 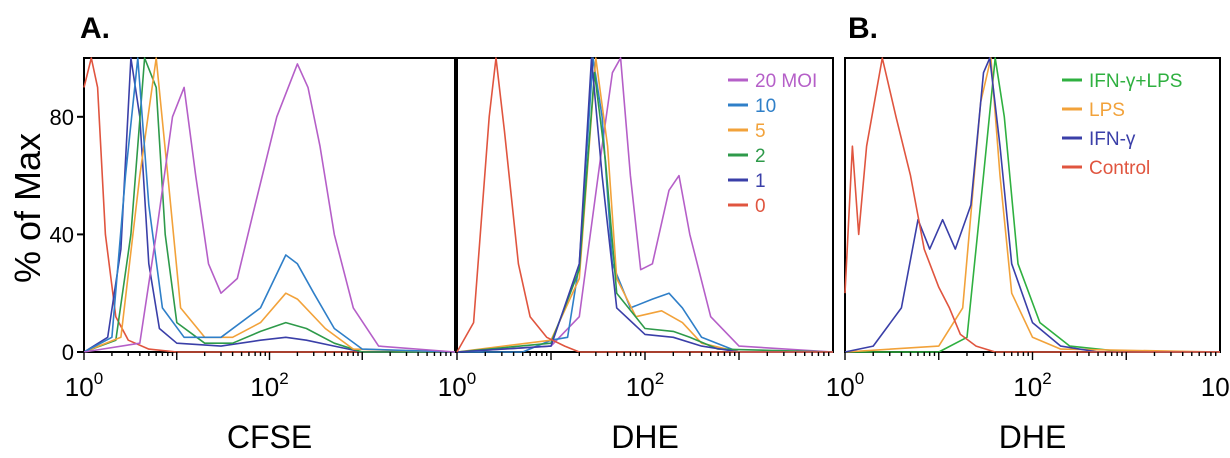 I want to click on legend-label: 10, so click(x=765, y=106).